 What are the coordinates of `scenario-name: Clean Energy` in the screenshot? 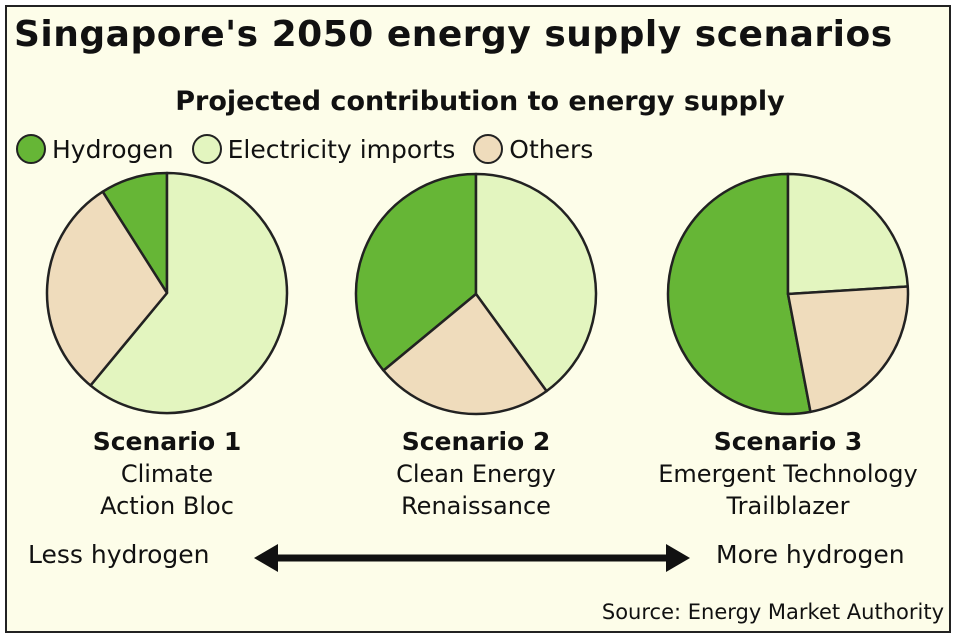 It's located at (476, 474).